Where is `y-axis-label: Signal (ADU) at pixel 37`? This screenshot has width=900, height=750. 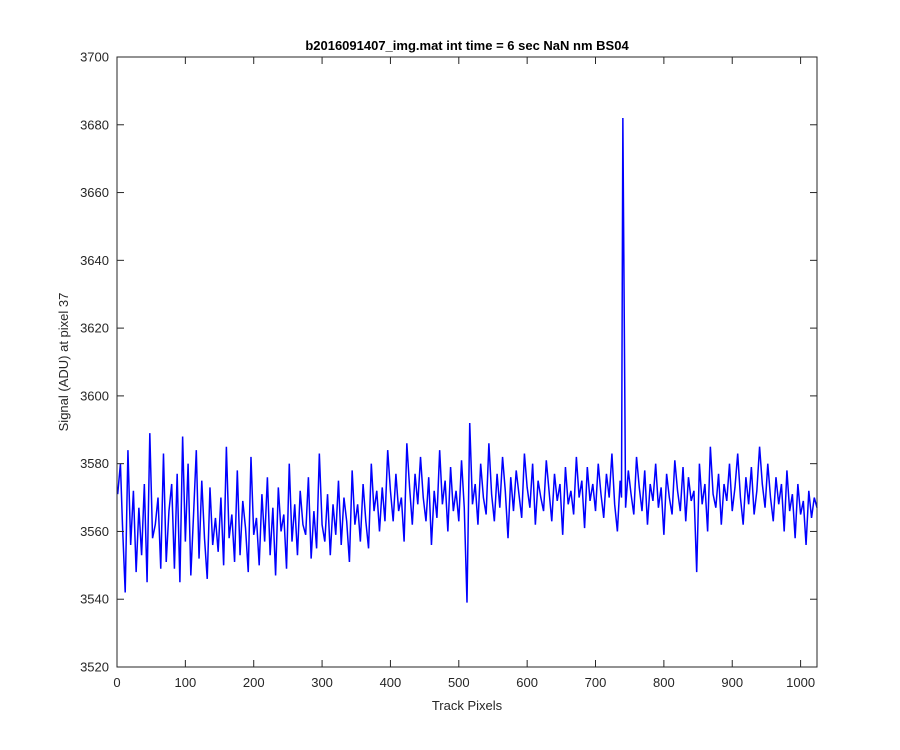
y-axis-label: Signal (ADU) at pixel 37 is located at coordinates (63, 362).